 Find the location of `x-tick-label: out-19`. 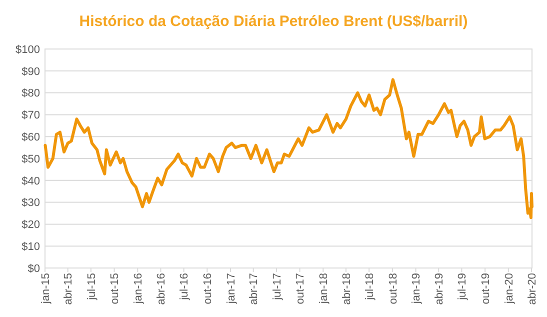

x-tick-label: out-19 is located at coordinates (486, 288).